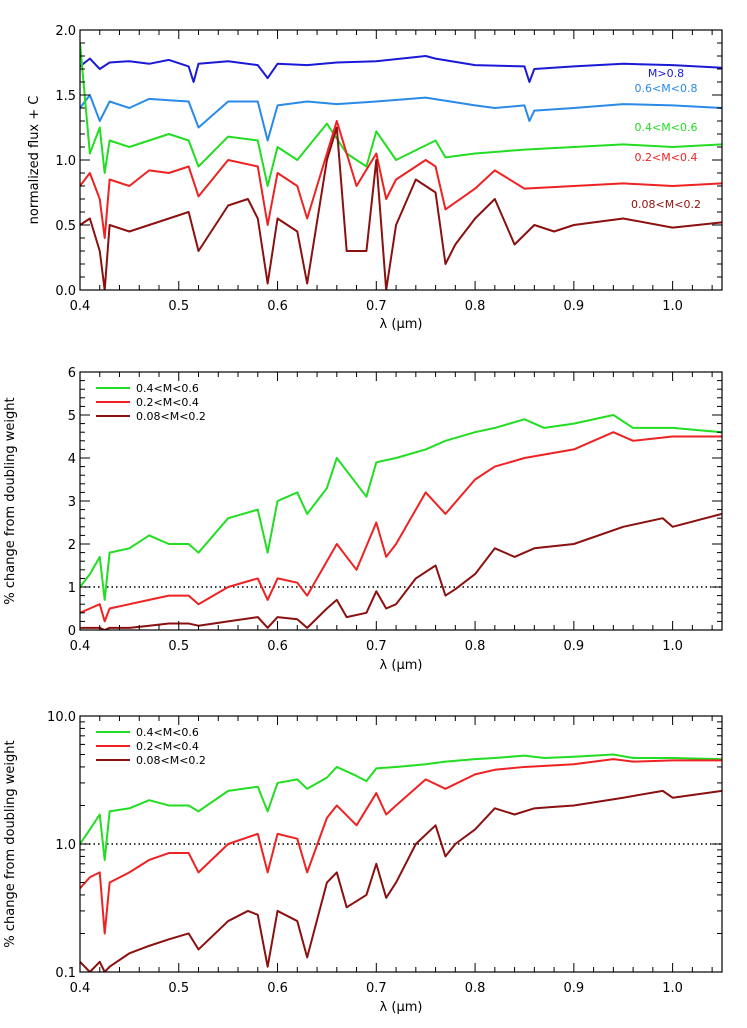 The height and width of the screenshot is (1028, 747). I want to click on series-label-0-08-m-0-2: 0.08<M<0.2, so click(666, 204).